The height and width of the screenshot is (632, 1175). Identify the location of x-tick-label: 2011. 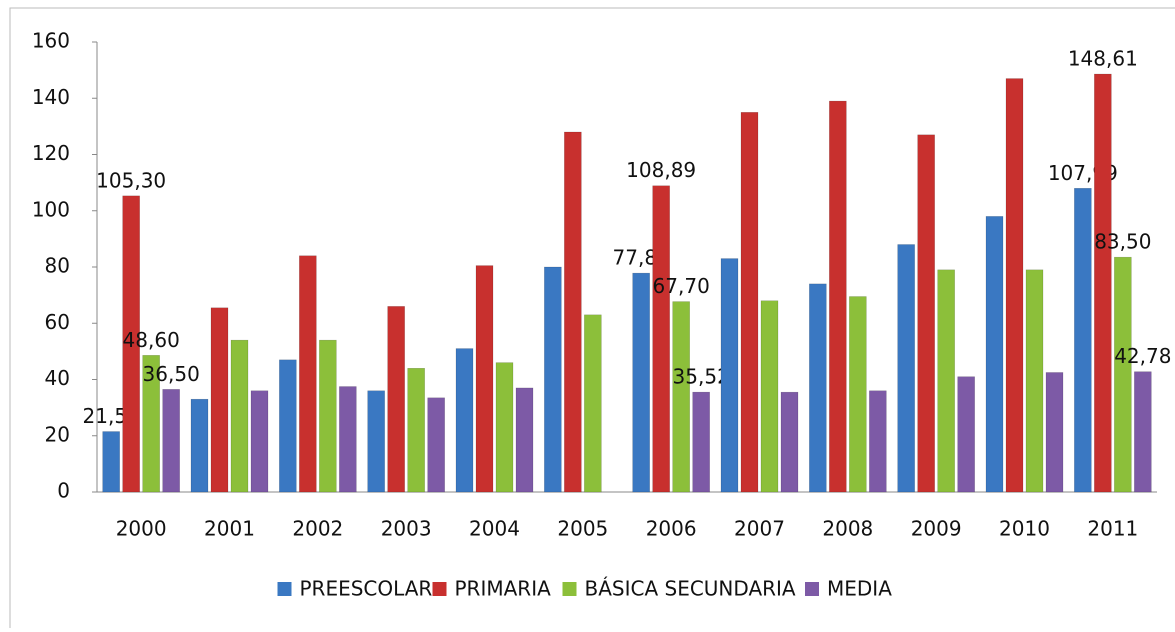
(1112, 529).